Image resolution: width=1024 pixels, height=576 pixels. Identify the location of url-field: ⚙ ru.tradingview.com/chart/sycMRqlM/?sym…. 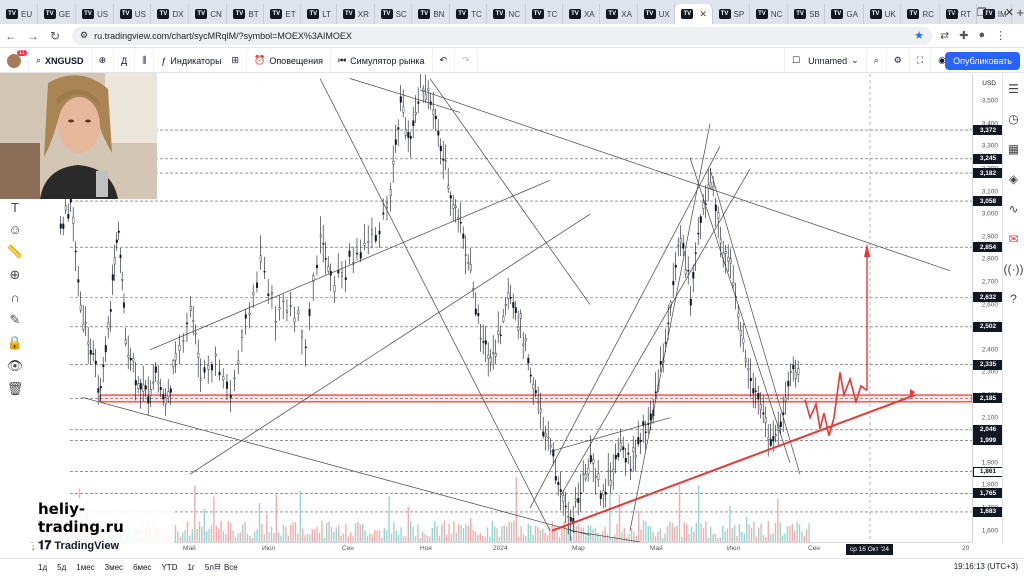
(502, 35).